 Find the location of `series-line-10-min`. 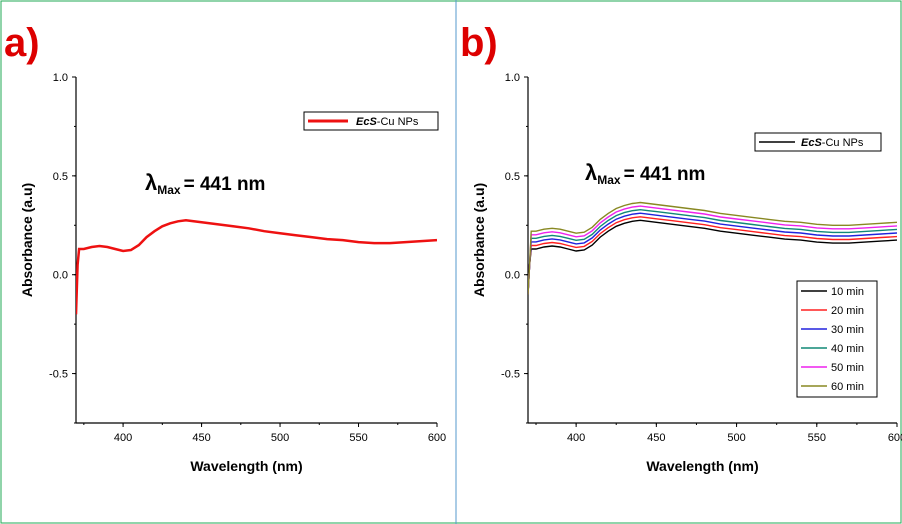

series-line-10-min is located at coordinates (712, 257).